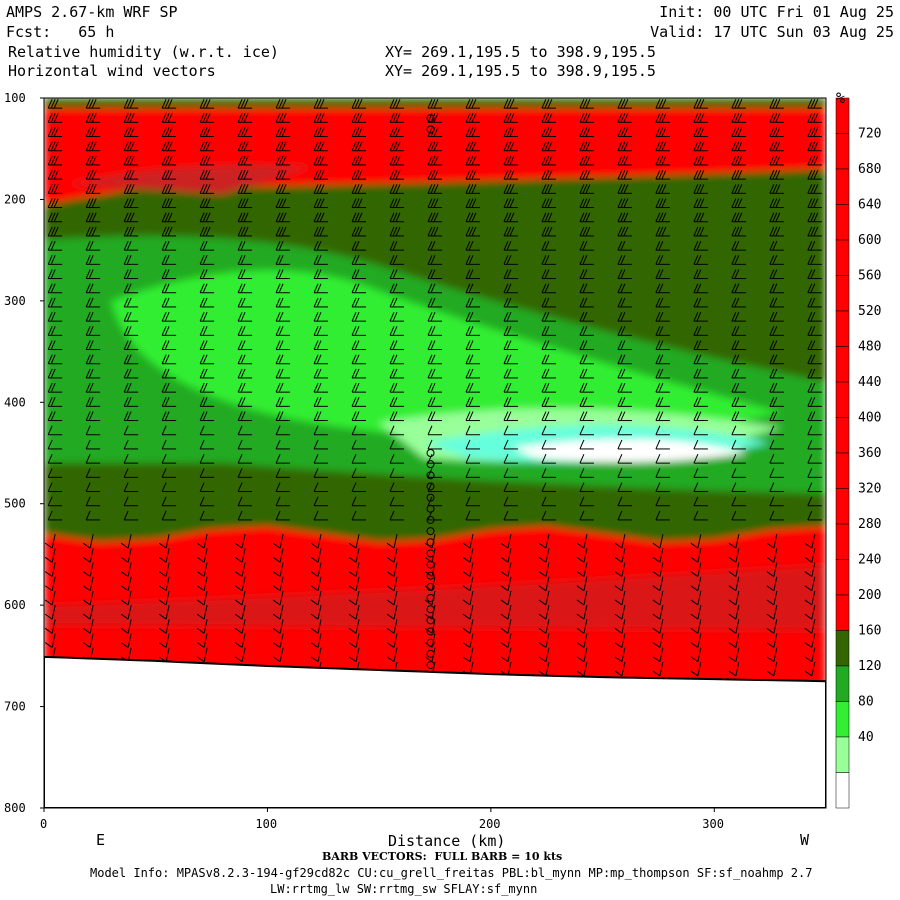 The image size is (900, 900). Describe the element at coordinates (842, 293) in the screenshot. I see `colorbar-box` at that location.